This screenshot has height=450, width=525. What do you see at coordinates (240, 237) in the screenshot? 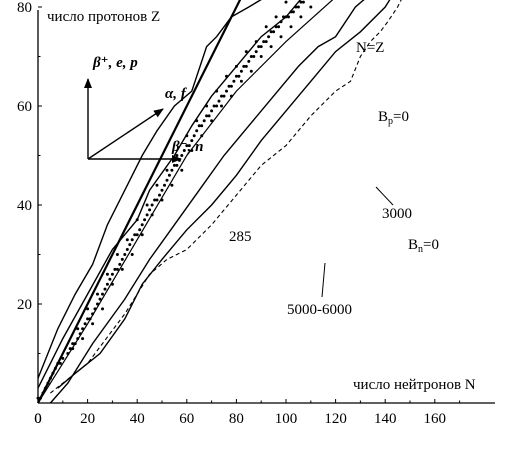
I see `label-285: 285` at bounding box center [240, 237].